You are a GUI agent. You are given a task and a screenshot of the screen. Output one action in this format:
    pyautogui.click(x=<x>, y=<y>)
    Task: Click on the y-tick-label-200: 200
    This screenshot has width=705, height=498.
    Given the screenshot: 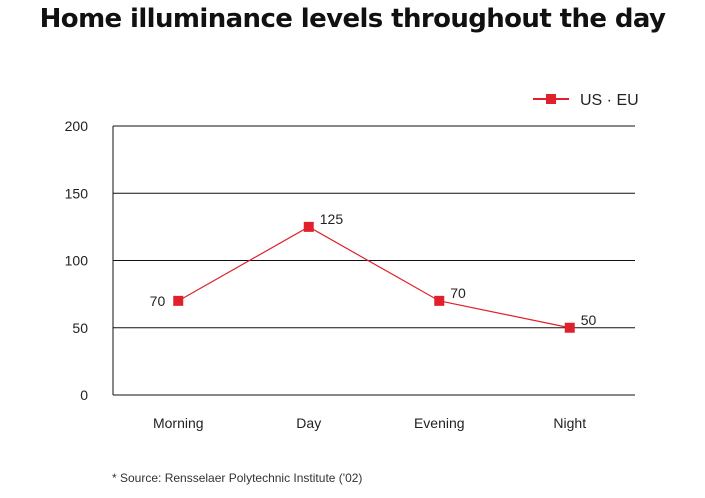 What is the action you would take?
    pyautogui.click(x=77, y=126)
    